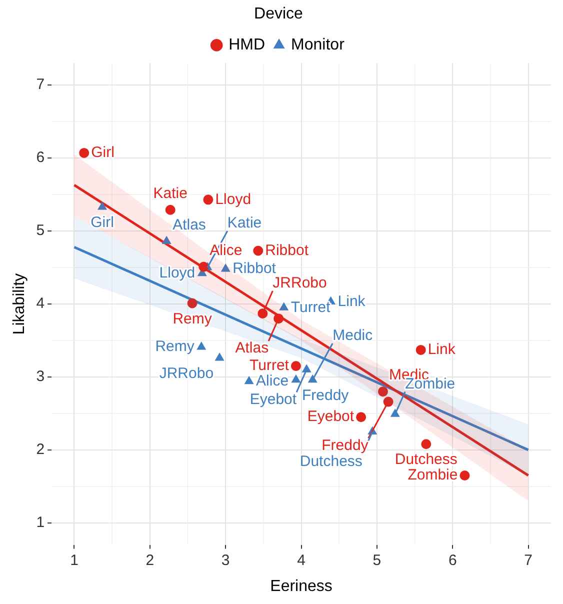  What do you see at coordinates (247, 45) in the screenshot?
I see `legend-label: HMD` at bounding box center [247, 45].